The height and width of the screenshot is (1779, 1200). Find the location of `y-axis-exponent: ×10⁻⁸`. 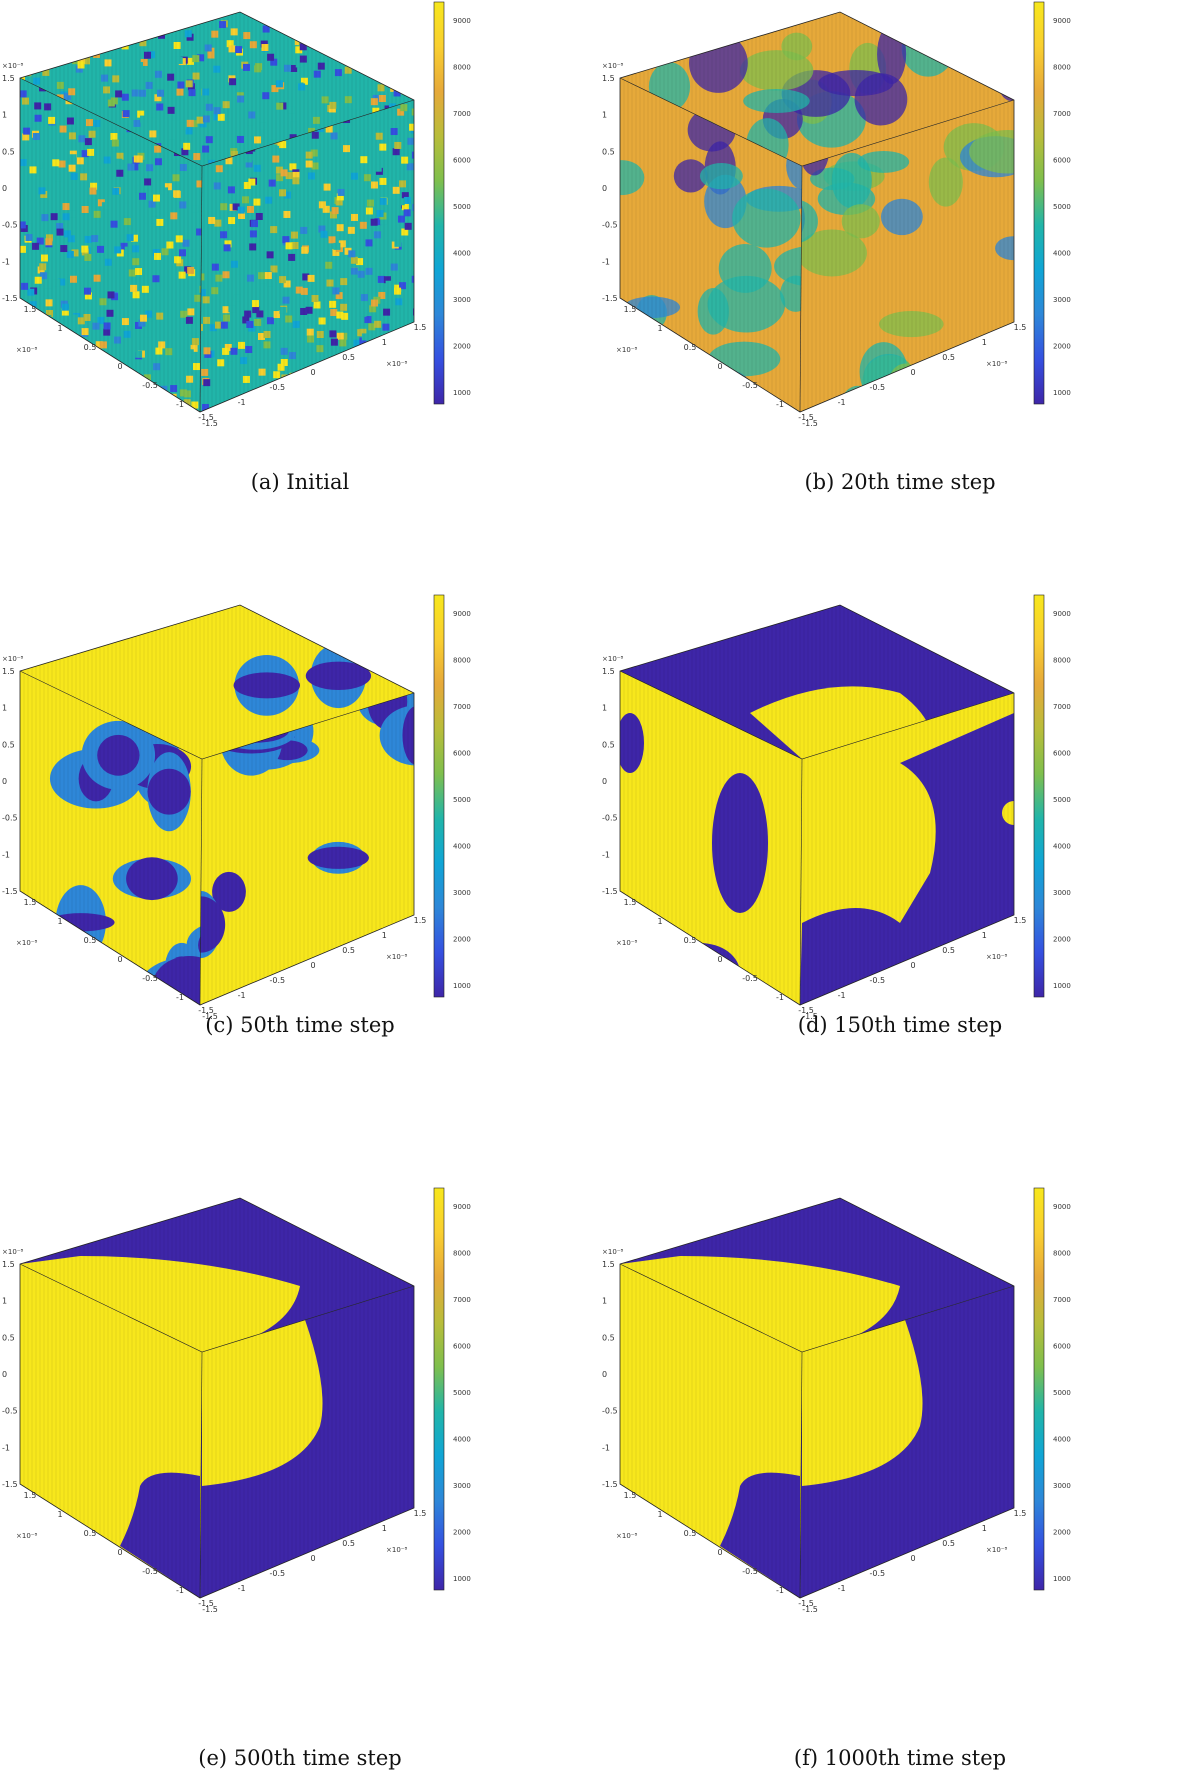

y-axis-exponent: ×10⁻⁸ is located at coordinates (396, 957).